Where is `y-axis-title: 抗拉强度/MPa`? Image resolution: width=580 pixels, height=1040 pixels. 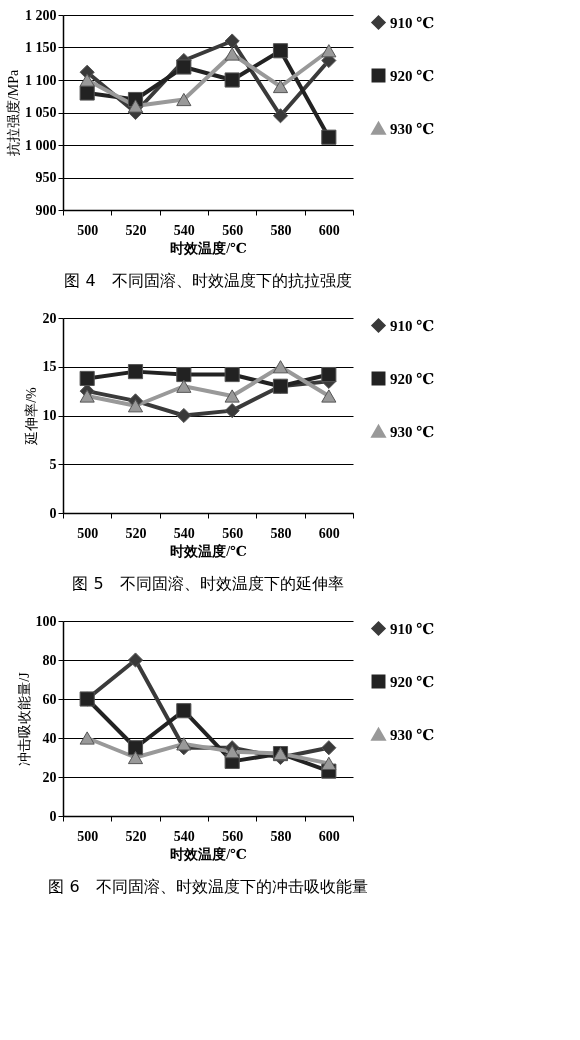
y-axis-title: 抗拉强度/MPa is located at coordinates (13, 113).